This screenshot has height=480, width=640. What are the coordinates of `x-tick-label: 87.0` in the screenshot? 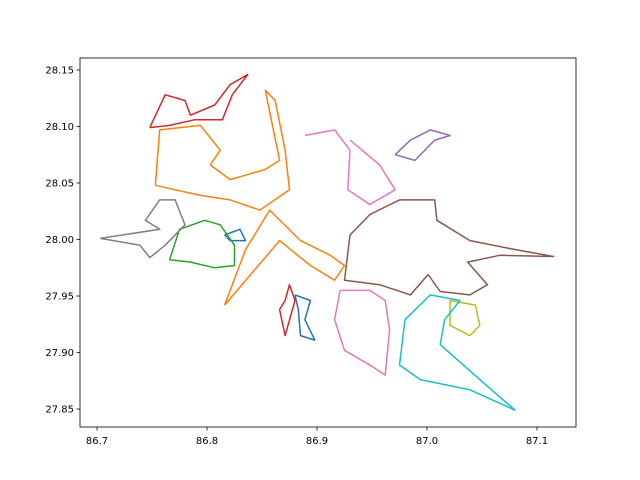 It's located at (427, 441).